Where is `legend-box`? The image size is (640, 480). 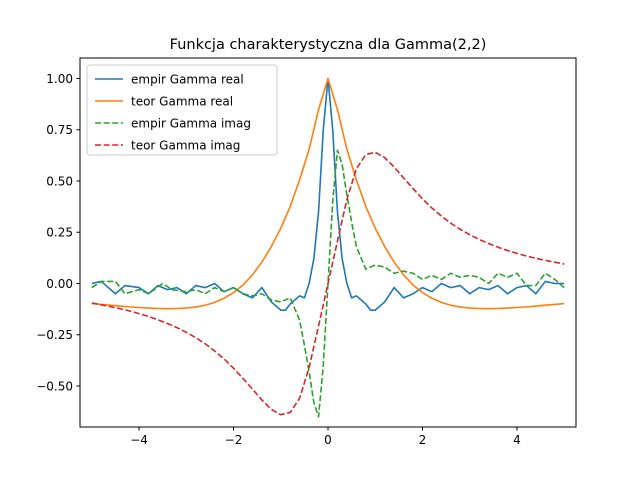
legend-box is located at coordinates (182, 110).